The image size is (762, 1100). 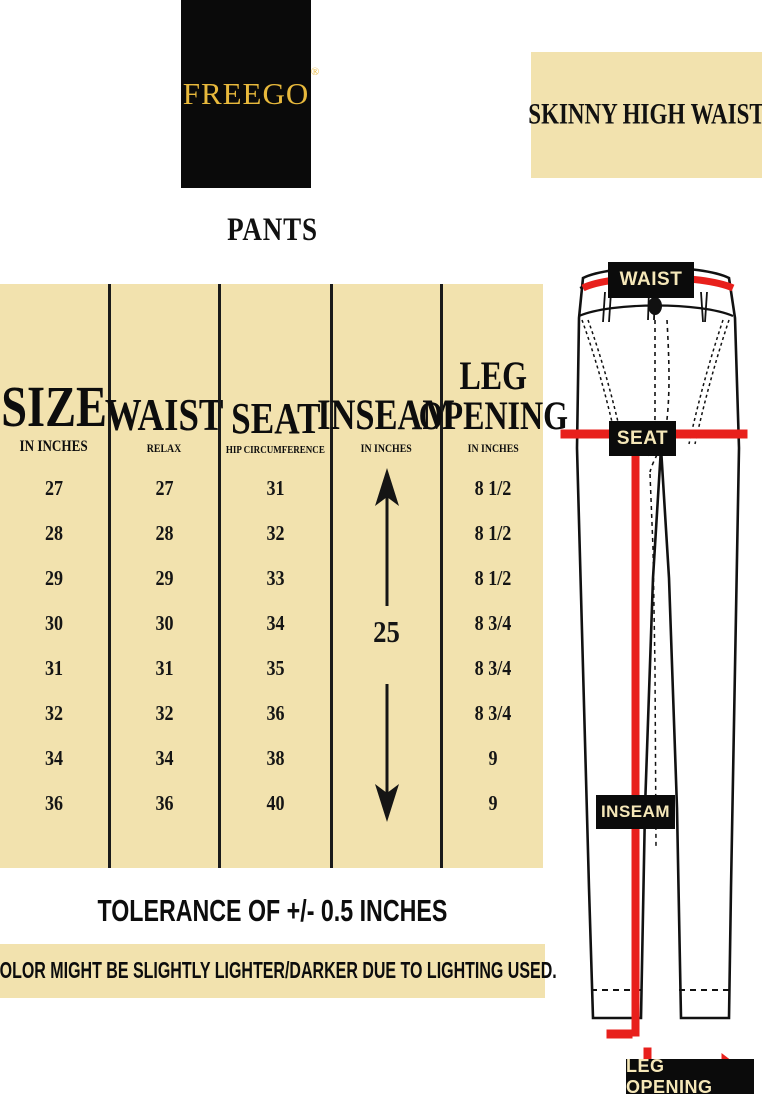 What do you see at coordinates (315, 72) in the screenshot?
I see `registered-trademark-icon: ®` at bounding box center [315, 72].